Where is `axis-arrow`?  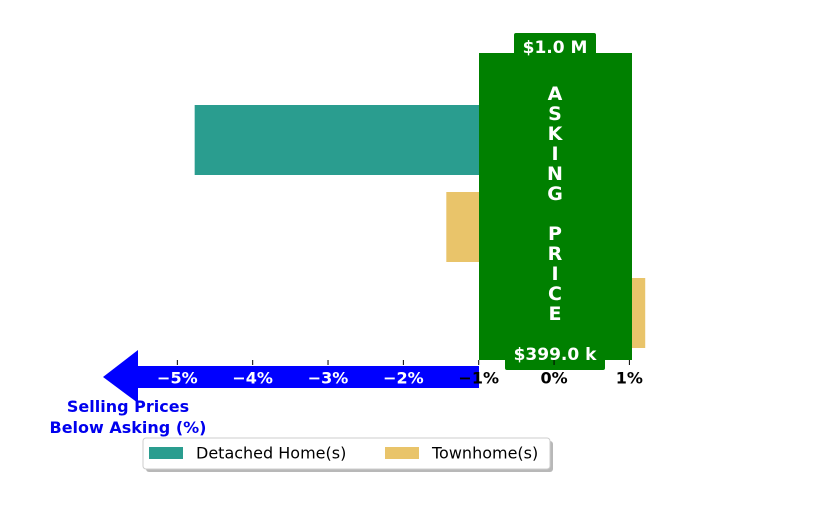 axis-arrow is located at coordinates (291, 376).